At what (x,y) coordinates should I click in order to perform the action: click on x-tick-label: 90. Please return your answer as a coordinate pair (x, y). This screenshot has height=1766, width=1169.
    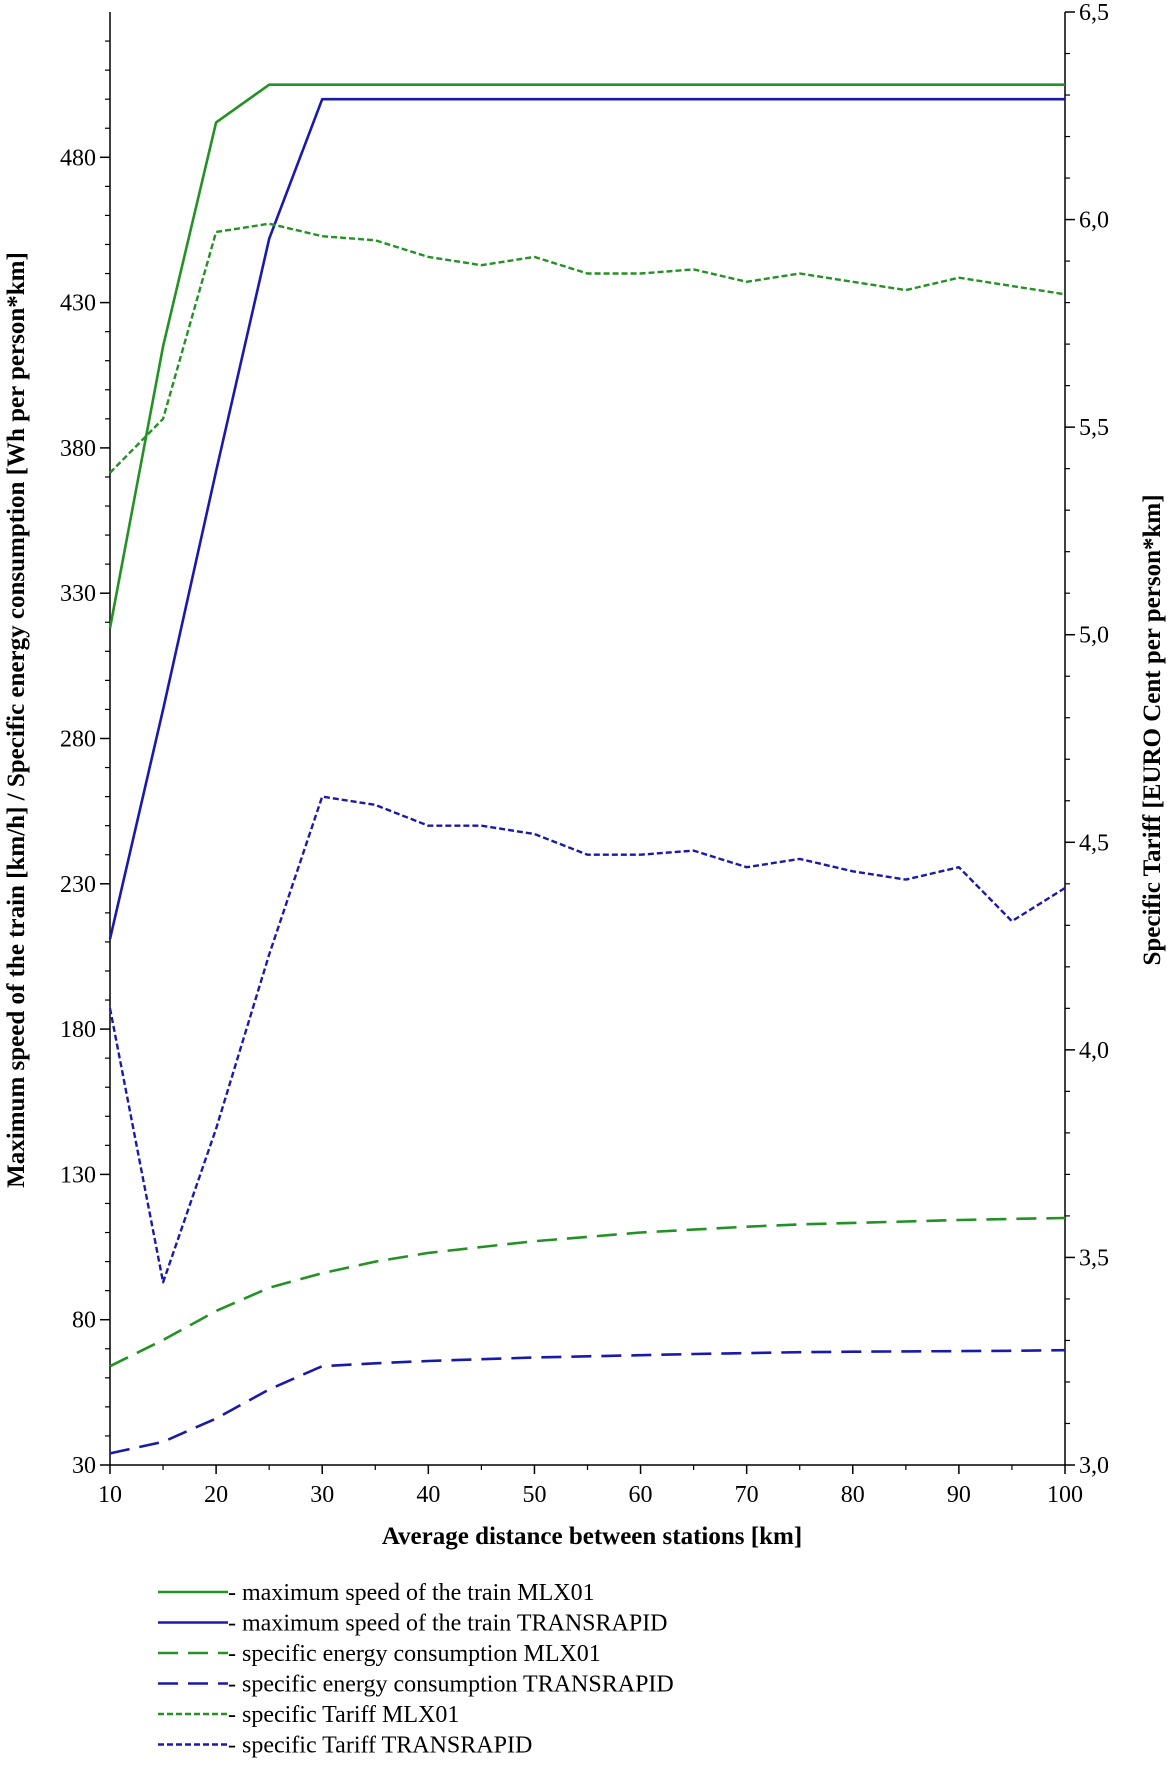
    Looking at the image, I should click on (959, 1495).